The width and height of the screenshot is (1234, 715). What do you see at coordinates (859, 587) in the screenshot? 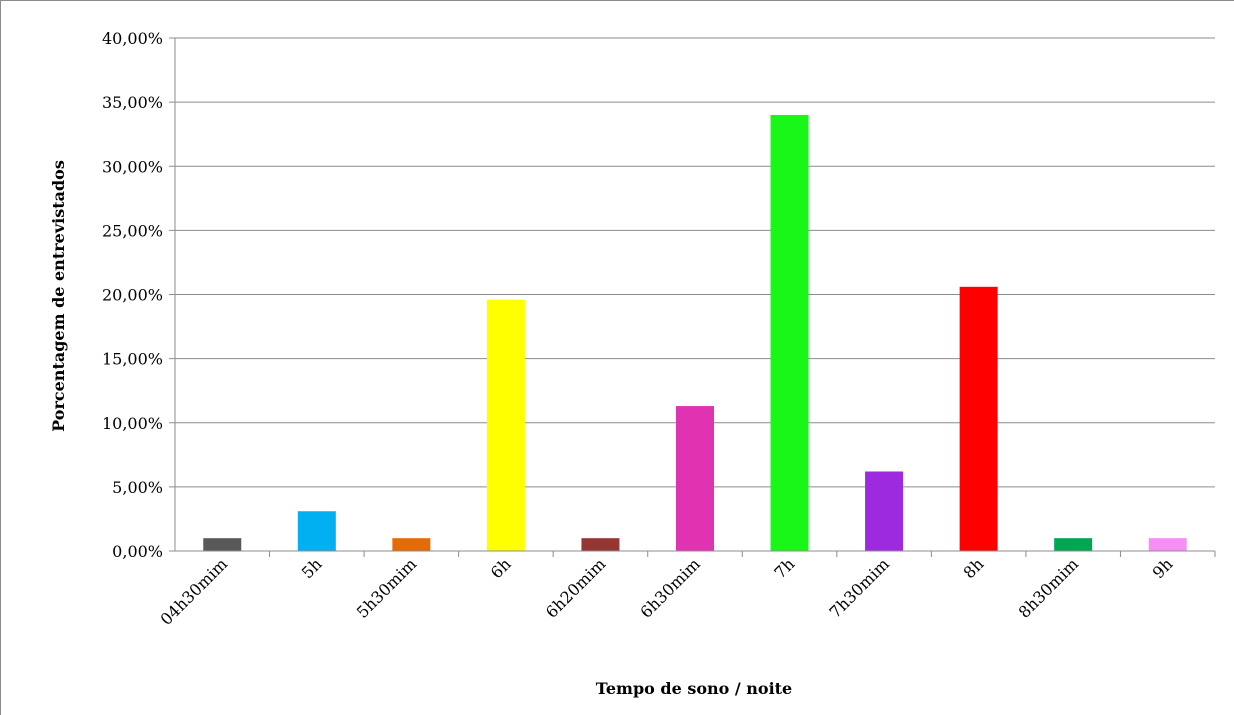
I see `x-tick-label: 7h30mim` at bounding box center [859, 587].